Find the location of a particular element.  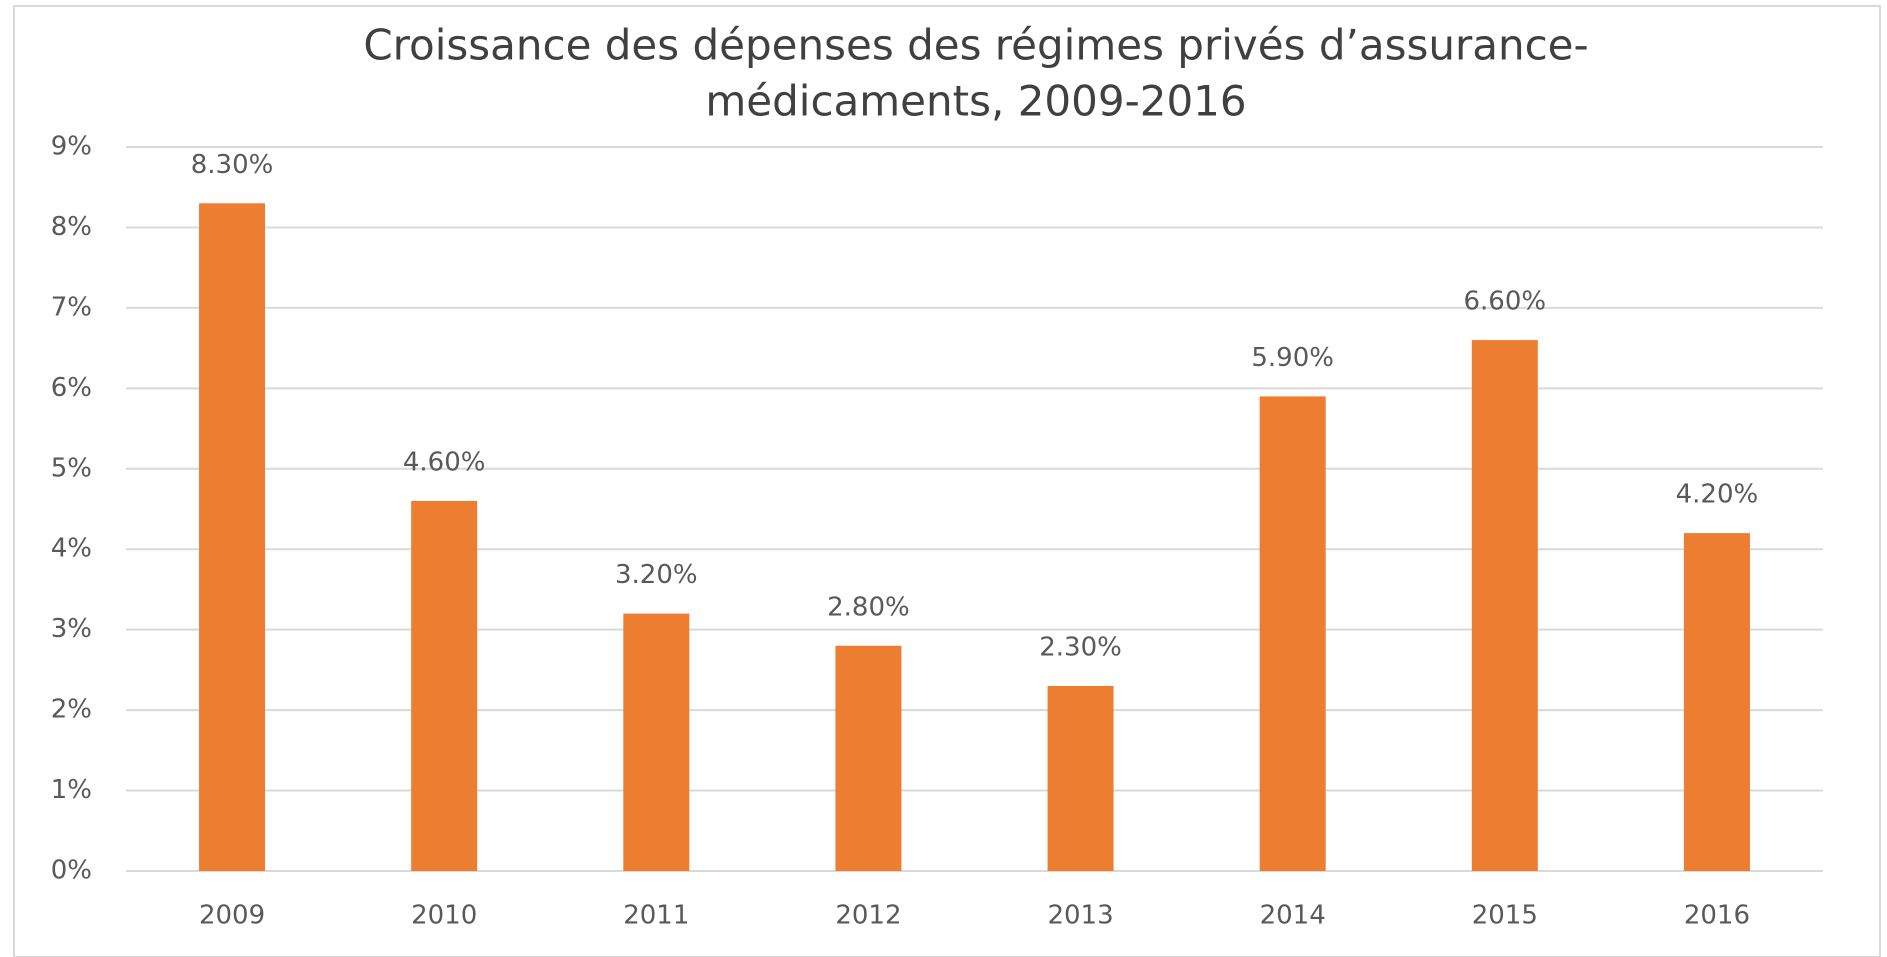

x-tick-label: 2012 is located at coordinates (868, 916).